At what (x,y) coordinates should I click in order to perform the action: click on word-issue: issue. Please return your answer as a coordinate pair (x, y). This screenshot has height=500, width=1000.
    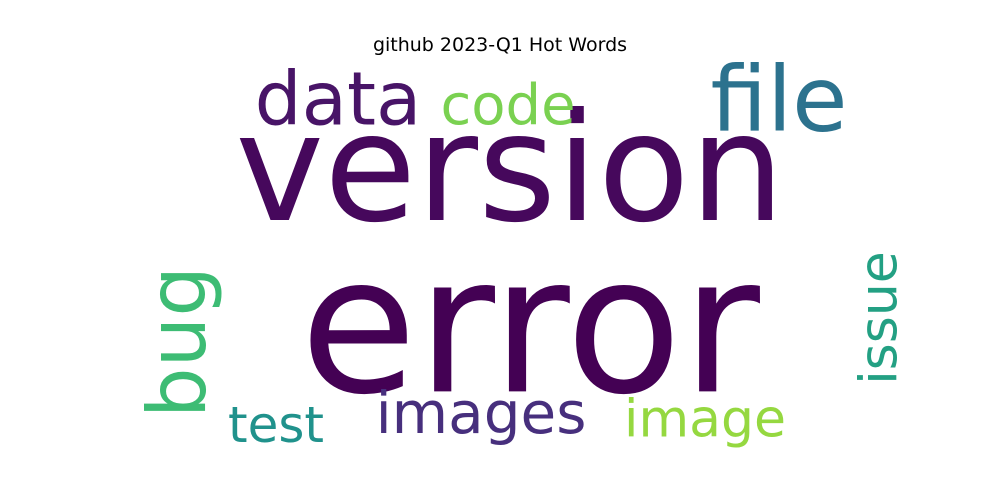
    Looking at the image, I should click on (880, 318).